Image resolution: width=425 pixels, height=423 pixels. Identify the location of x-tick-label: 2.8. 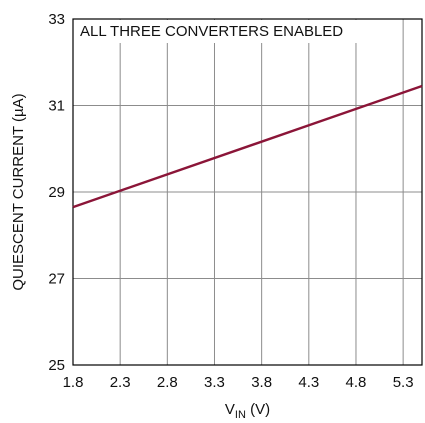
(167, 382).